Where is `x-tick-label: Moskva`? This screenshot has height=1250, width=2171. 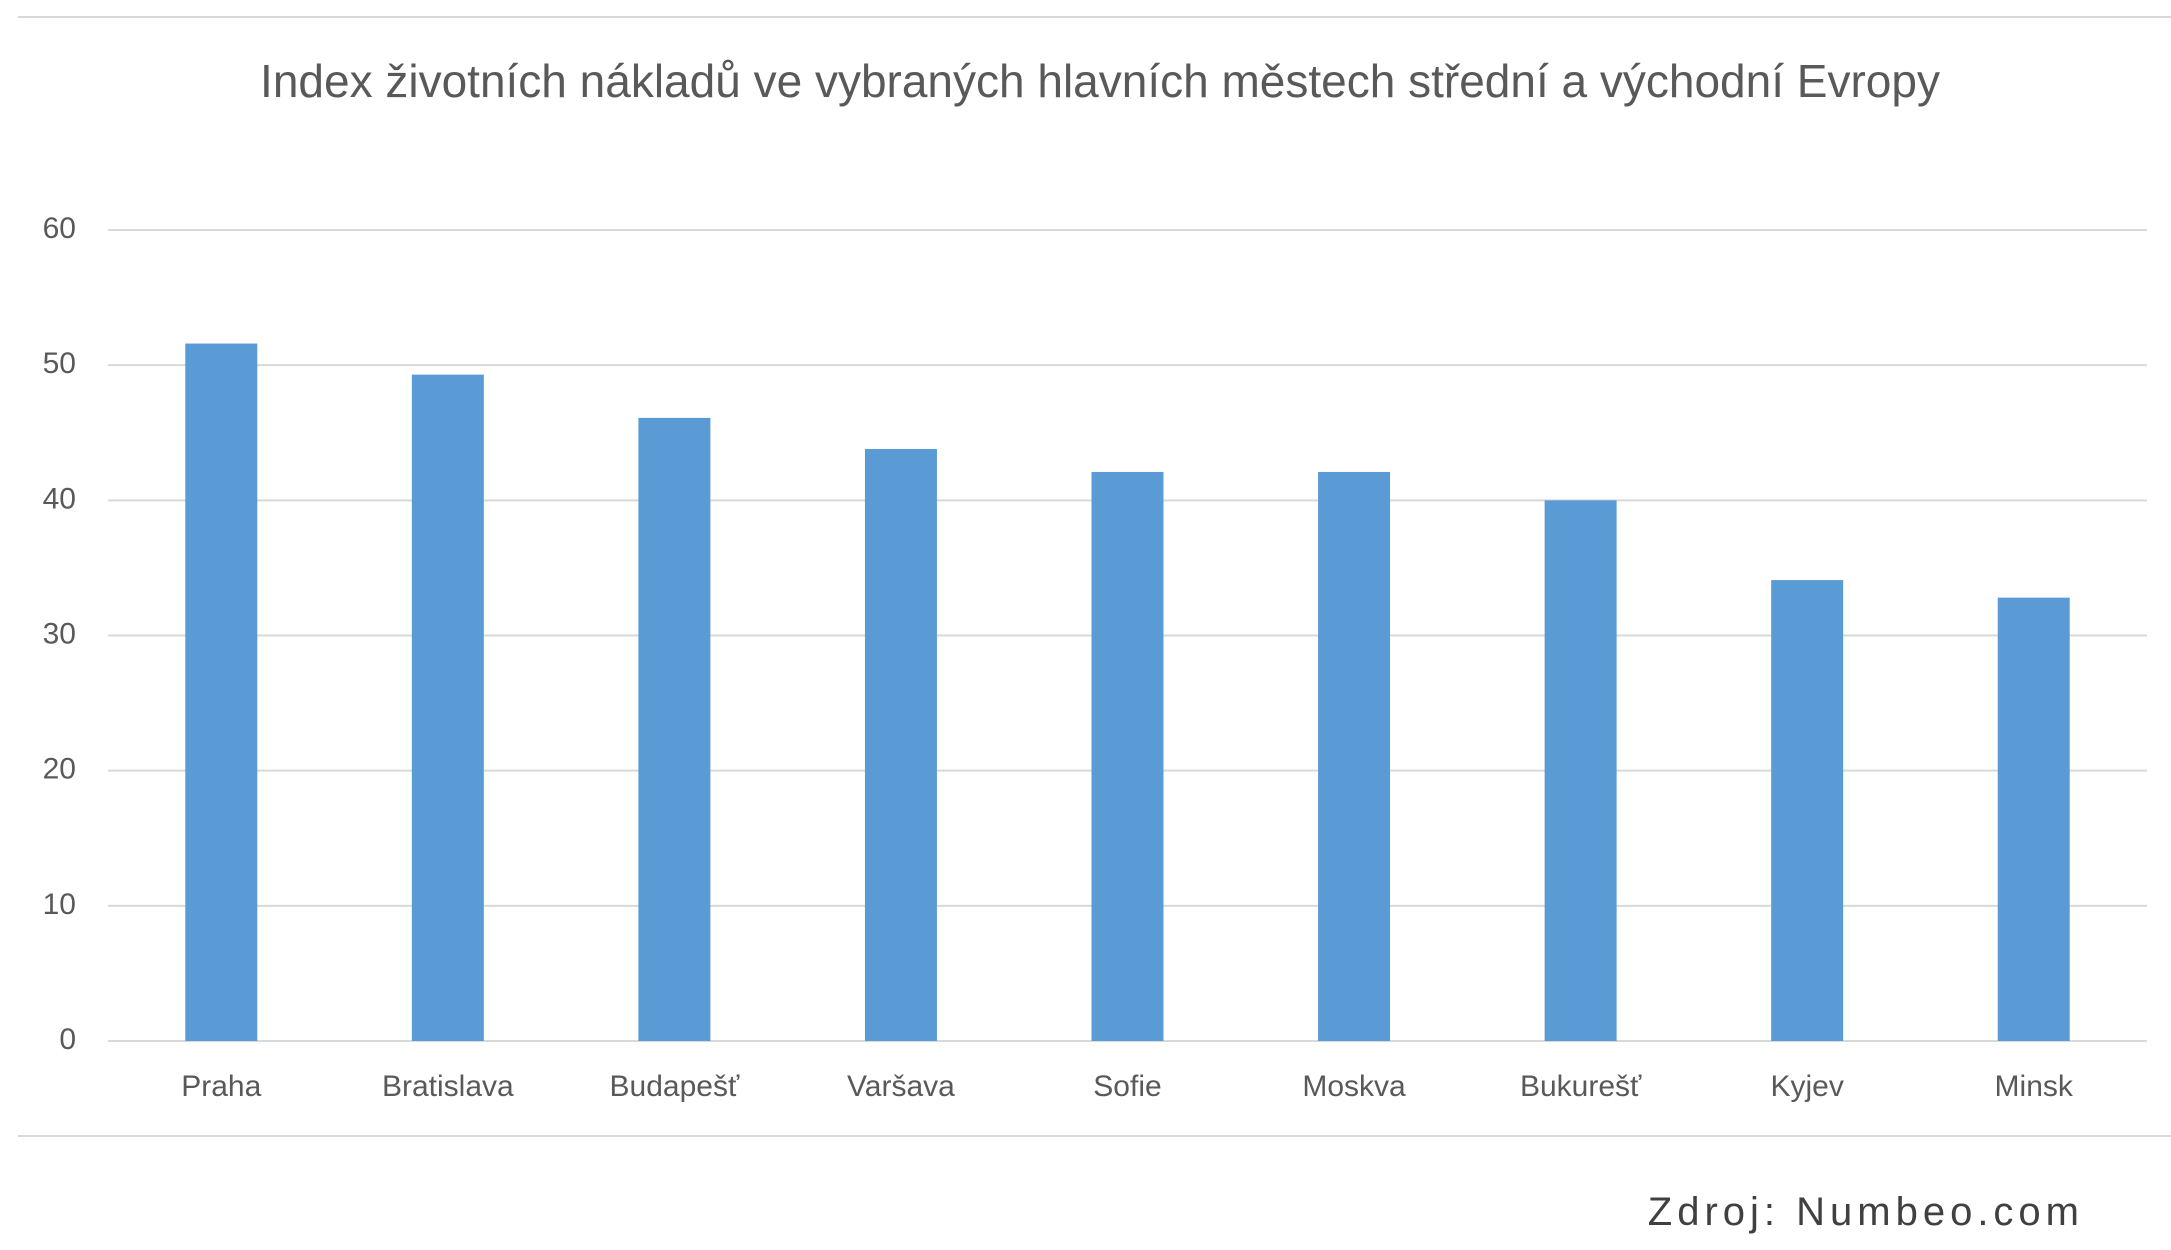 x-tick-label: Moskva is located at coordinates (1354, 1086).